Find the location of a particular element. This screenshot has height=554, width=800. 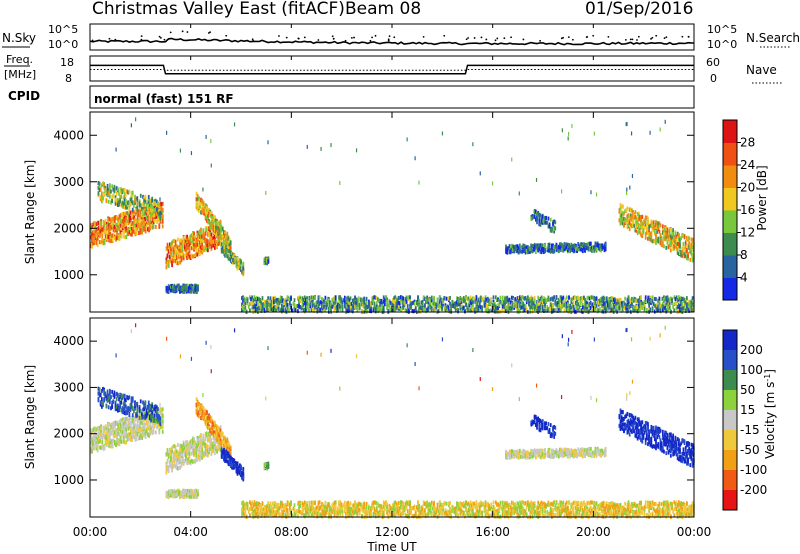

nsky-label: N.Sky is located at coordinates (19, 38).